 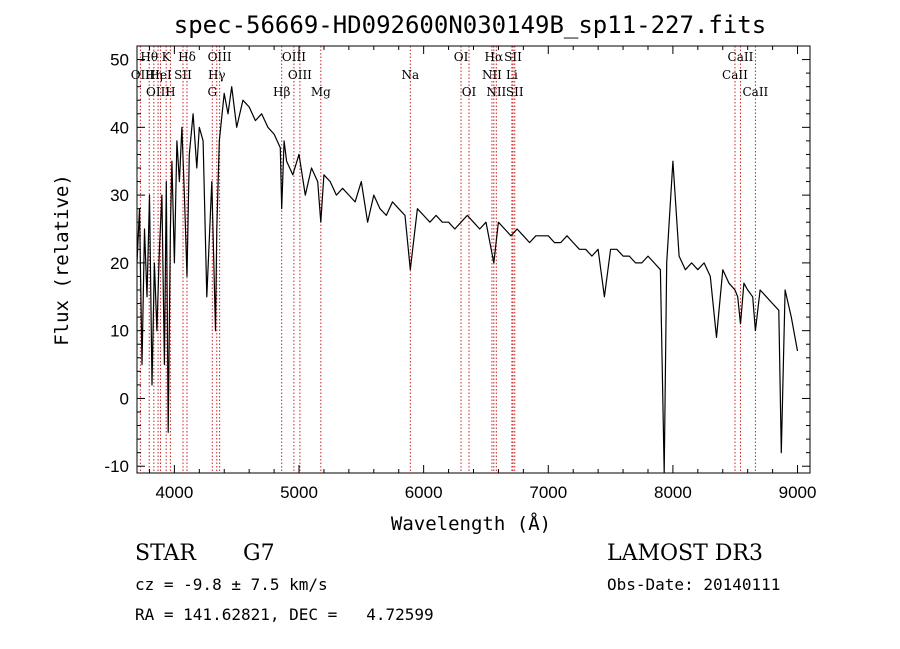 What do you see at coordinates (62, 260) in the screenshot?
I see `y-axis-label: Flux (relative)` at bounding box center [62, 260].